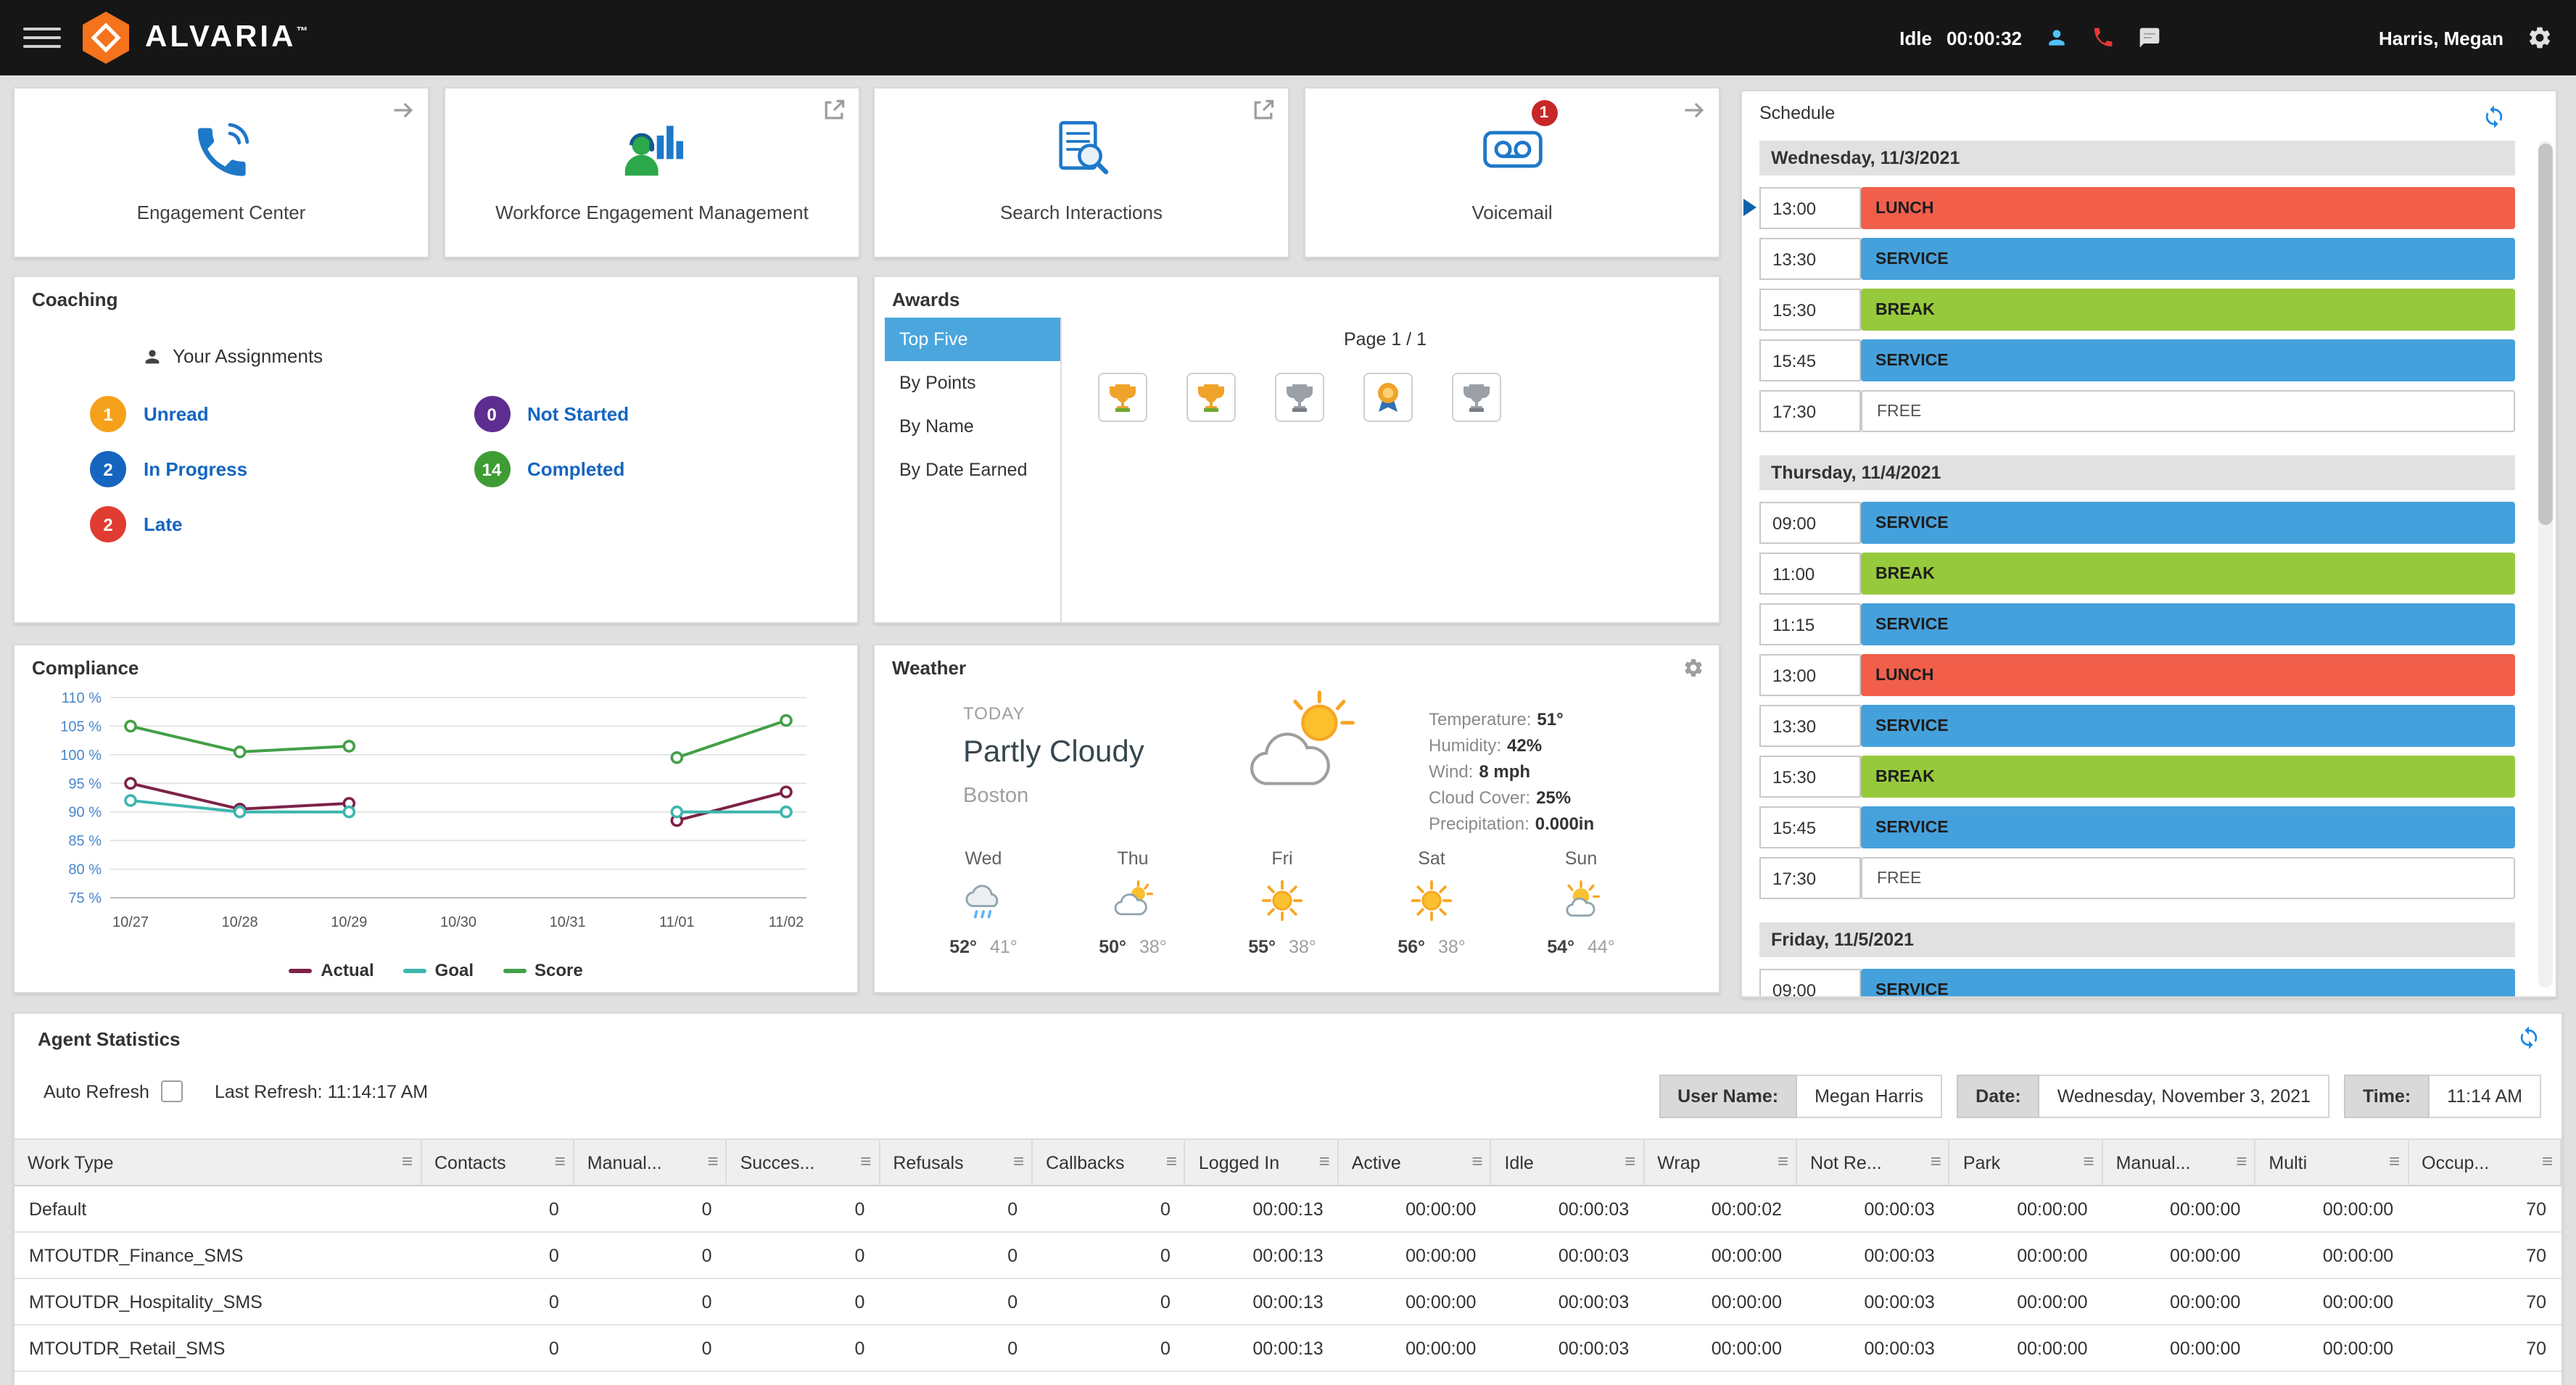 This screenshot has height=1385, width=2576. Describe the element at coordinates (803, 1162) in the screenshot. I see `column-header-succes: Succes... ≡` at that location.